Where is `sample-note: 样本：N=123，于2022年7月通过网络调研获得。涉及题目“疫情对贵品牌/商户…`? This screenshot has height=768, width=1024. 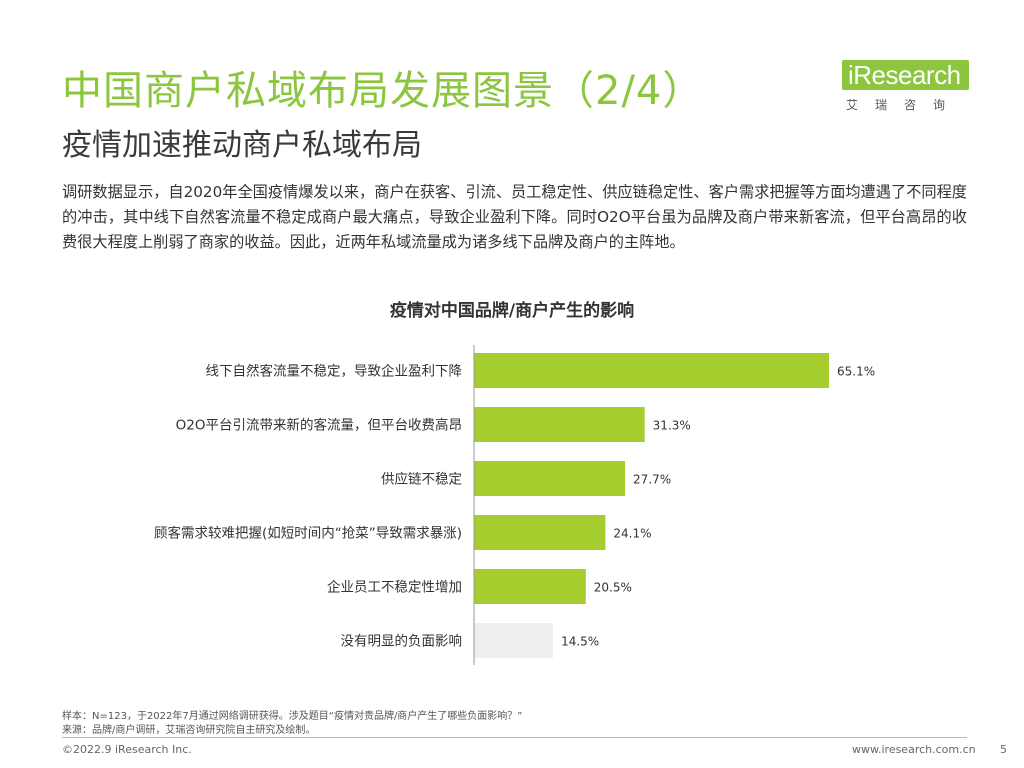
sample-note: 样本：N=123，于2022年7月通过网络调研获得。涉及题目“疫情对贵品牌/商户… is located at coordinates (292, 716).